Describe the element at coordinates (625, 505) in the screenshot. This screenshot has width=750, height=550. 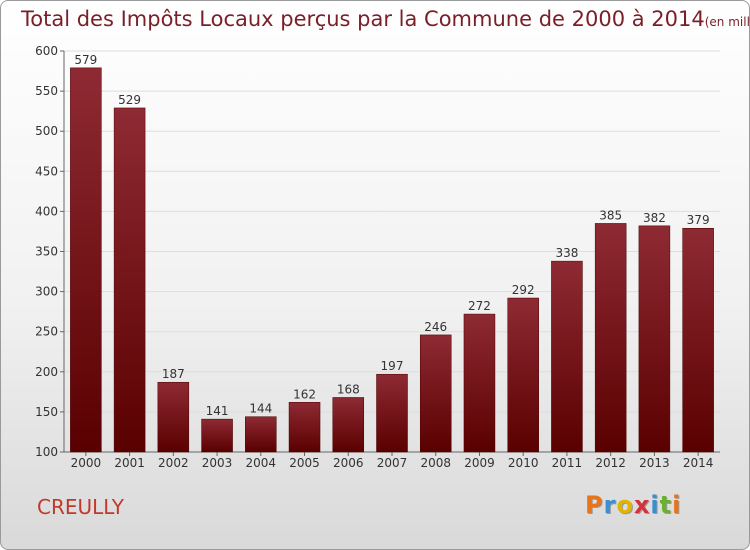
I see `logo-letter: o` at that location.